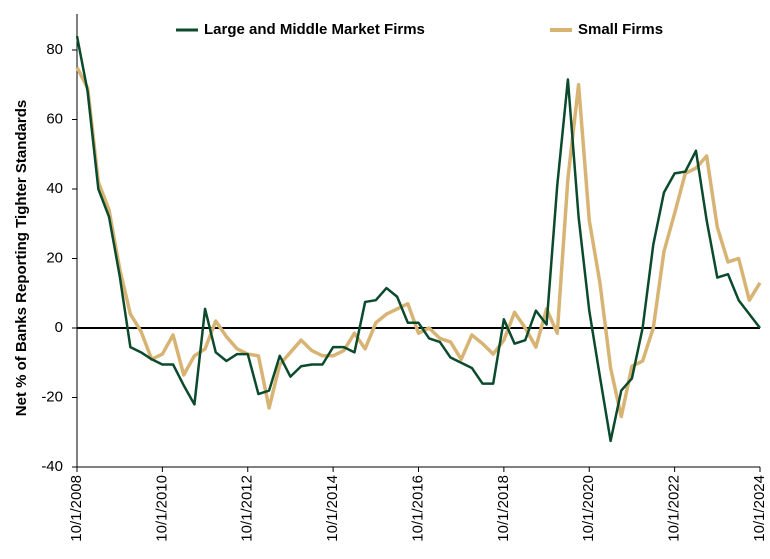 The height and width of the screenshot is (559, 770). What do you see at coordinates (674, 508) in the screenshot?
I see `x-tick-label: 10/1/2022` at bounding box center [674, 508].